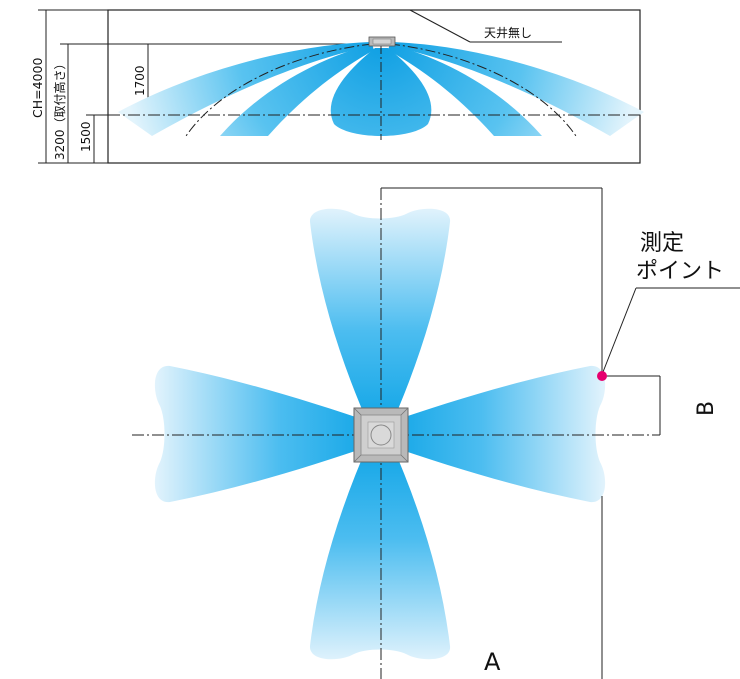  Describe the element at coordinates (495, 434) in the screenshot. I see `plan-airflow-right` at that location.